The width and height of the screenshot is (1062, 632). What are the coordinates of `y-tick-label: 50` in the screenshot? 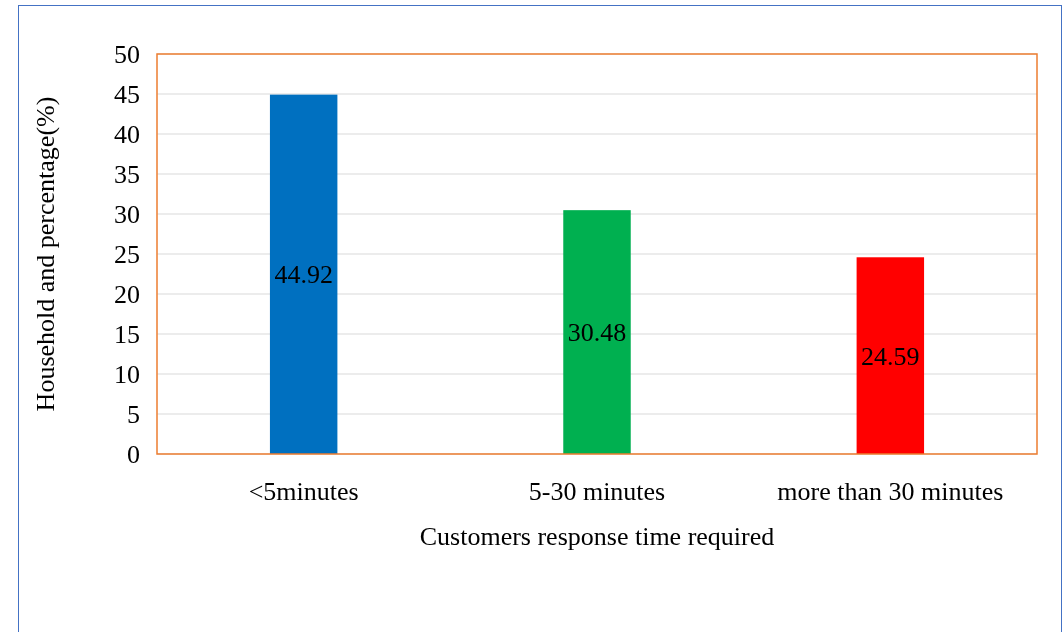 It's located at (127, 55).